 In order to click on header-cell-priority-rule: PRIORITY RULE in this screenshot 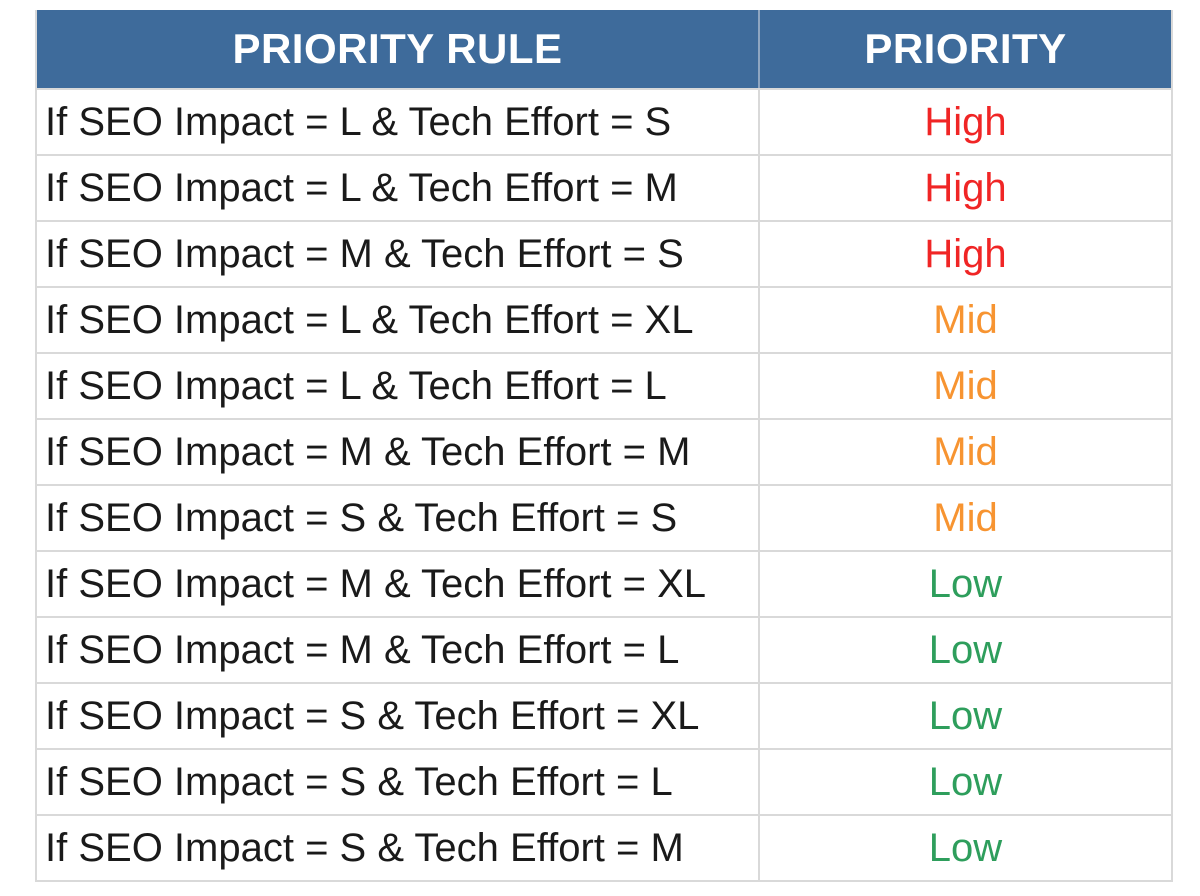, I will do `click(398, 49)`.